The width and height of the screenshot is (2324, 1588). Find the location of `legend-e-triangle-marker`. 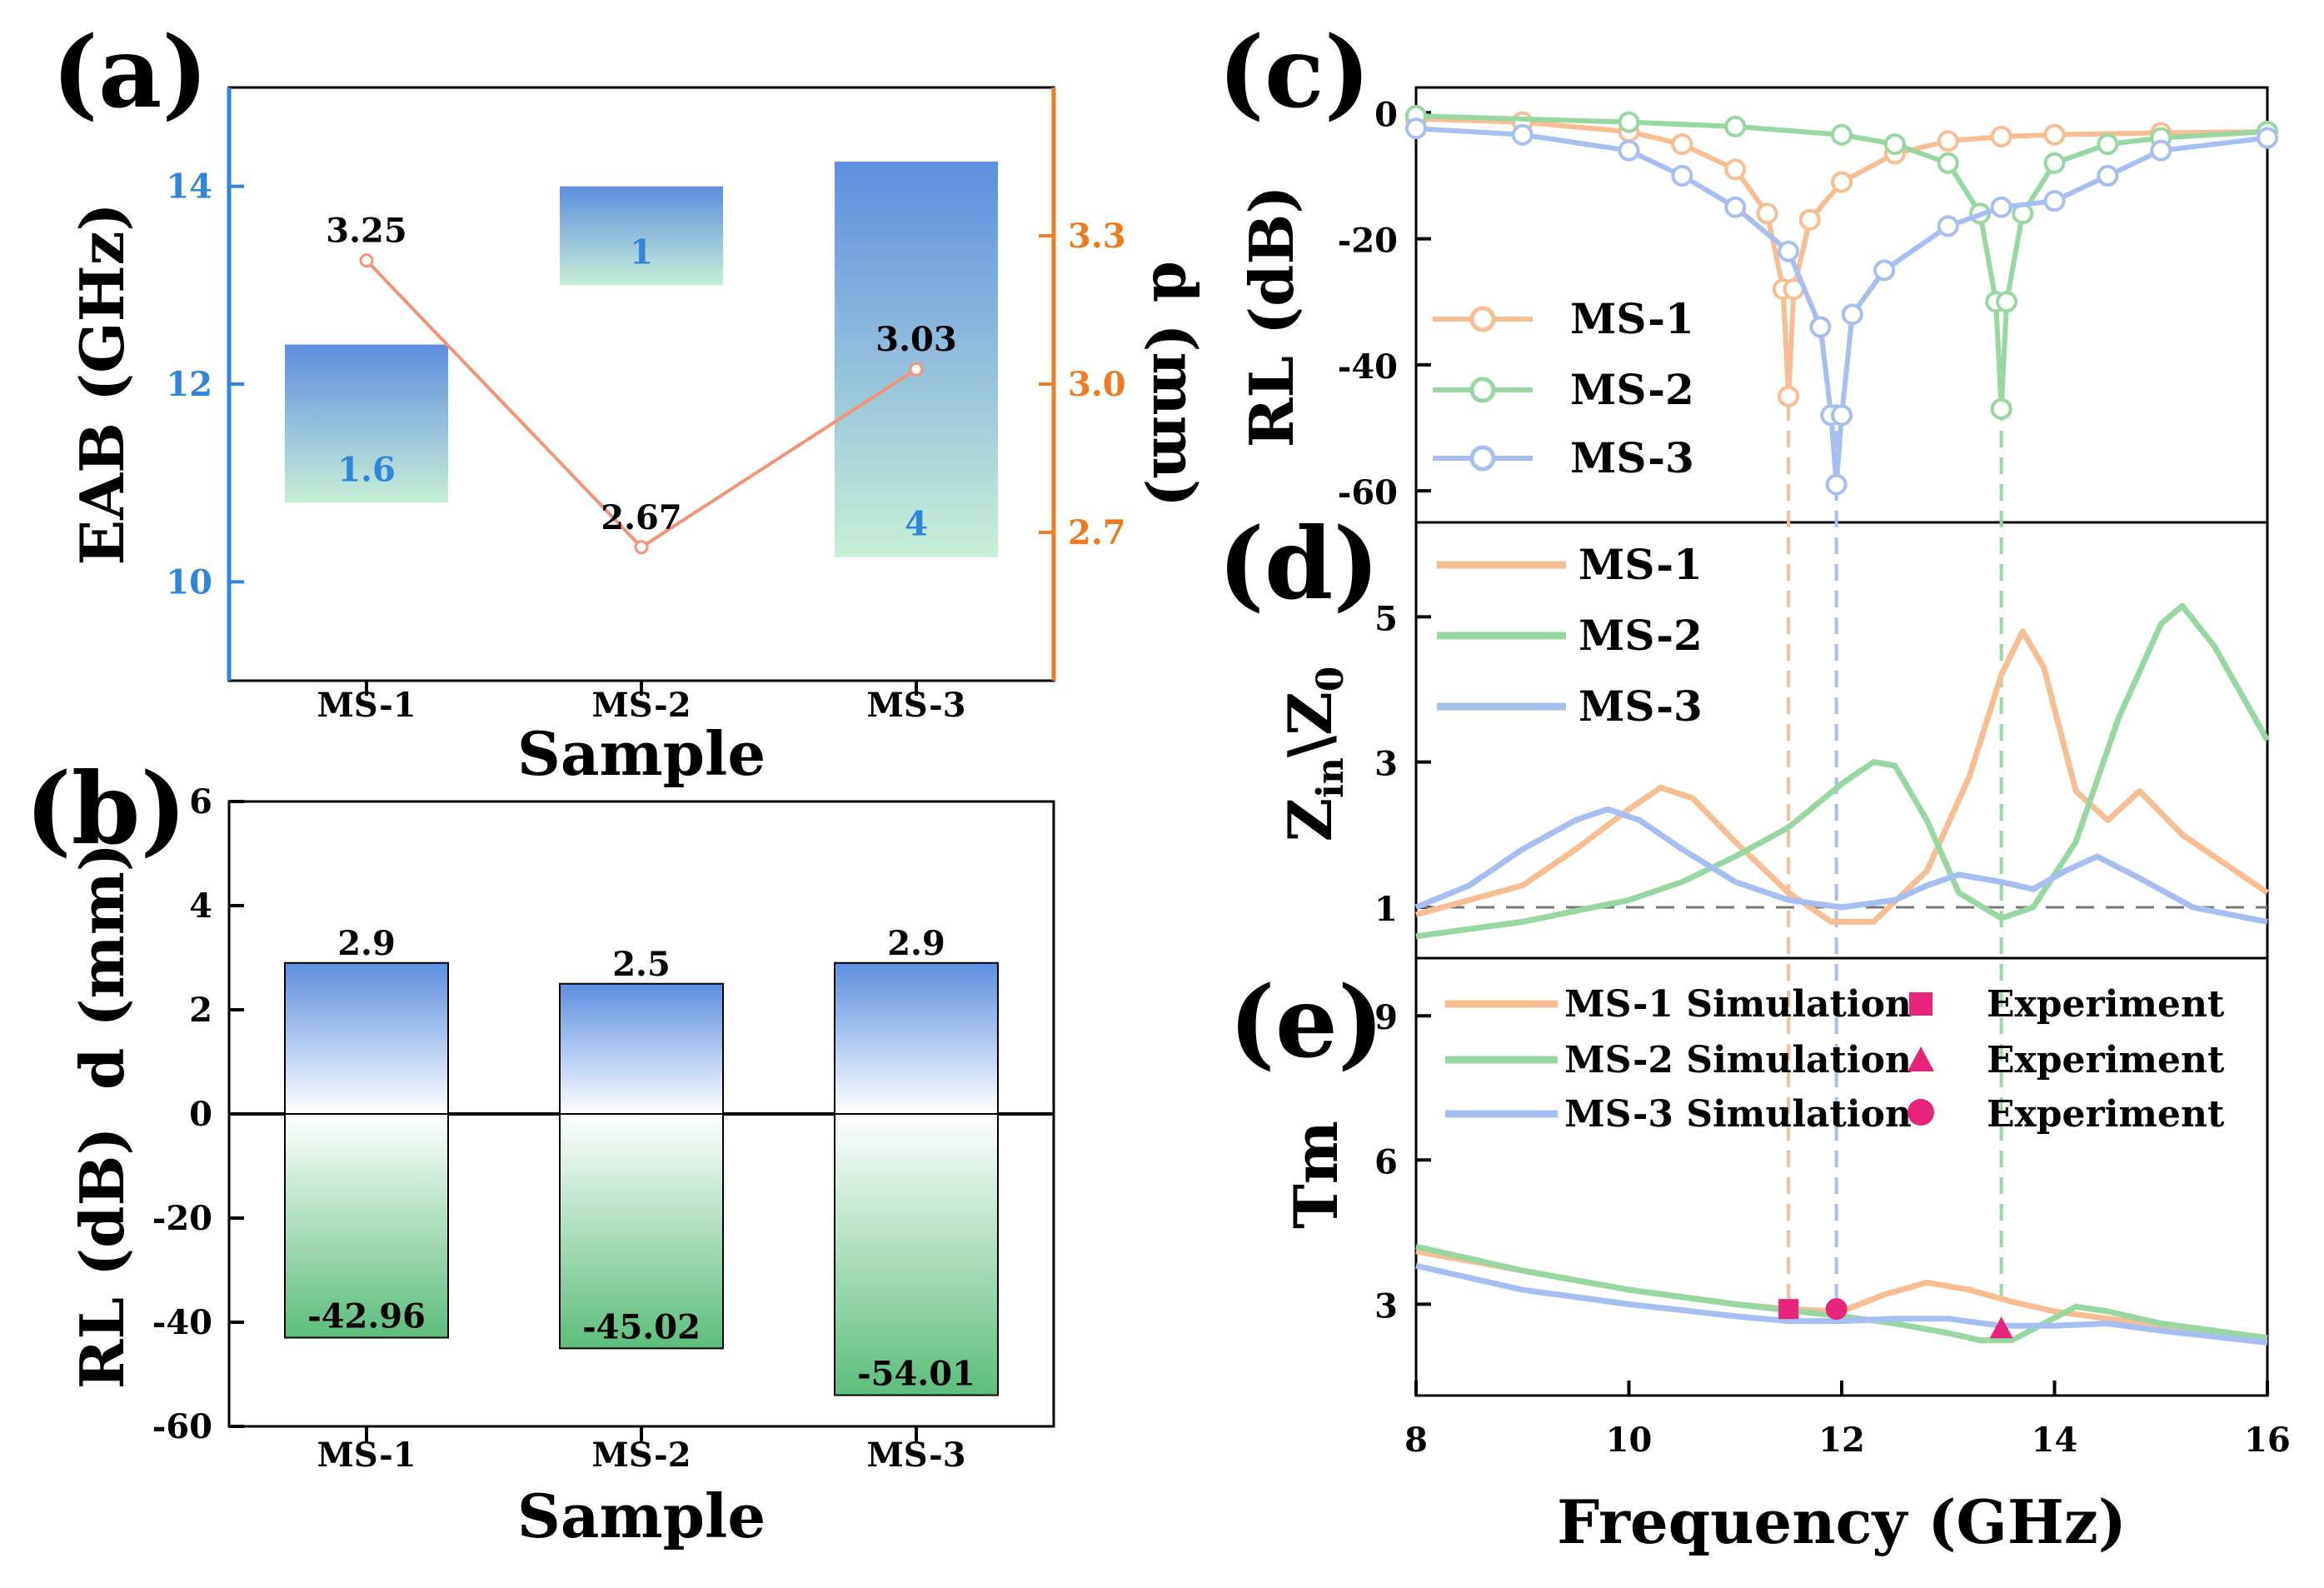

legend-e-triangle-marker is located at coordinates (1921, 1058).